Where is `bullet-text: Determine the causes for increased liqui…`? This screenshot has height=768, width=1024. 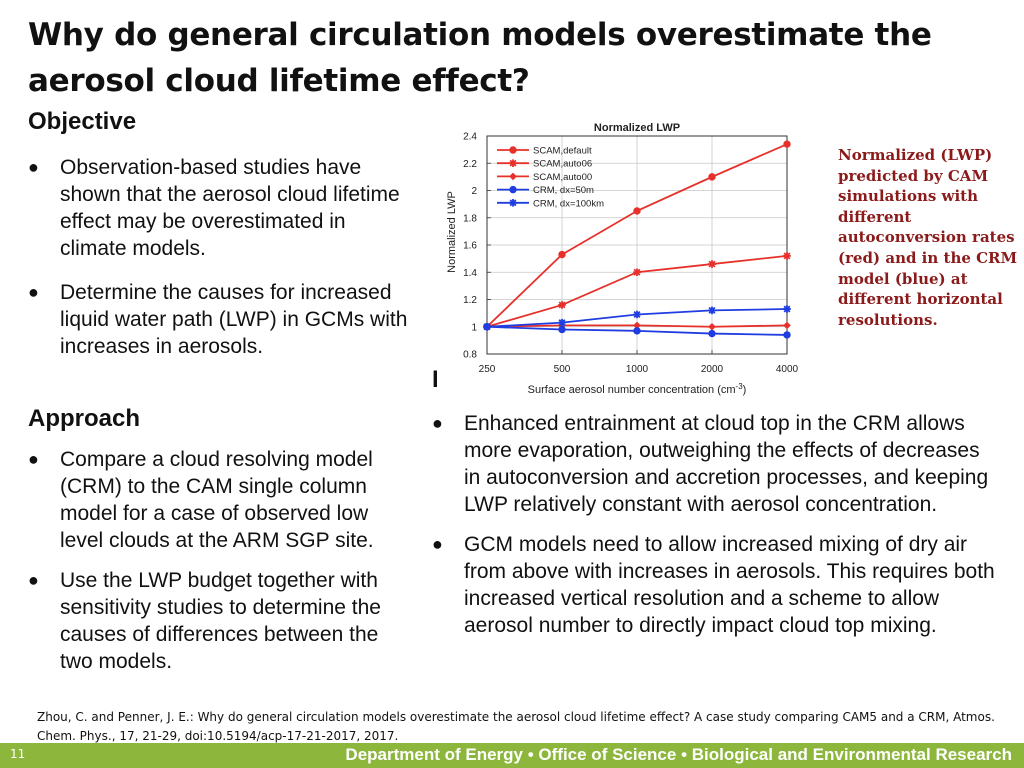
bullet-text: Determine the causes for increased liqui… is located at coordinates (234, 319).